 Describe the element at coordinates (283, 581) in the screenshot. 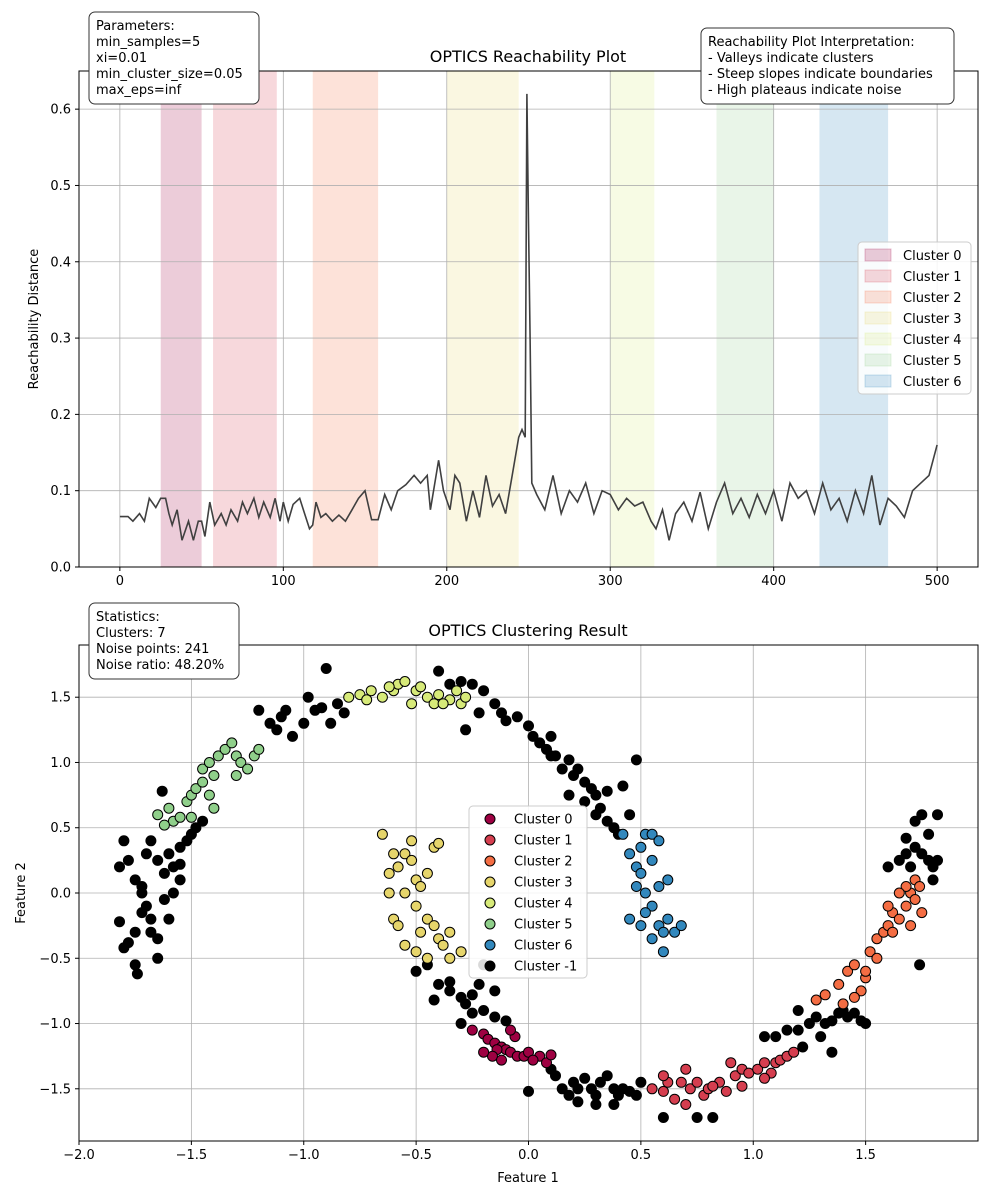

I see `x-tick-label: 100` at that location.